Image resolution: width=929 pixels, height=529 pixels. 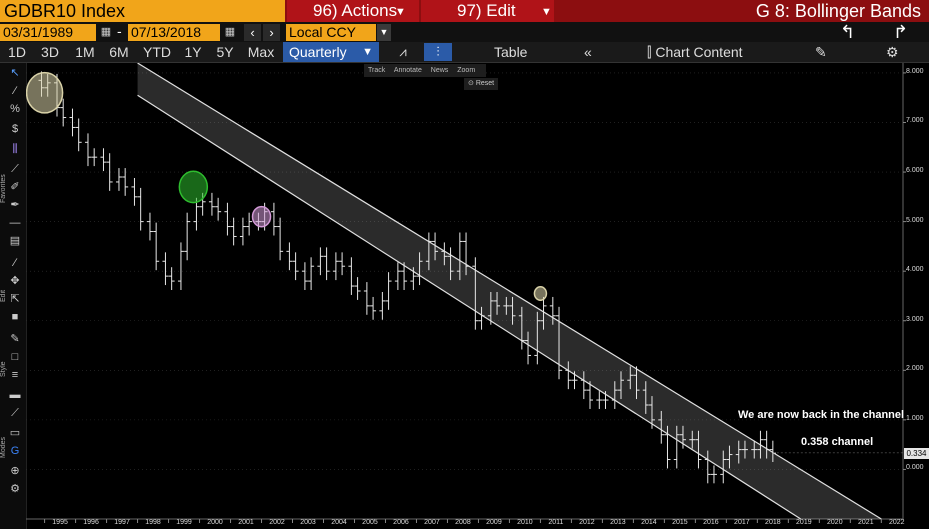 What do you see at coordinates (588, 52) in the screenshot?
I see `collapse-icon: «` at bounding box center [588, 52].